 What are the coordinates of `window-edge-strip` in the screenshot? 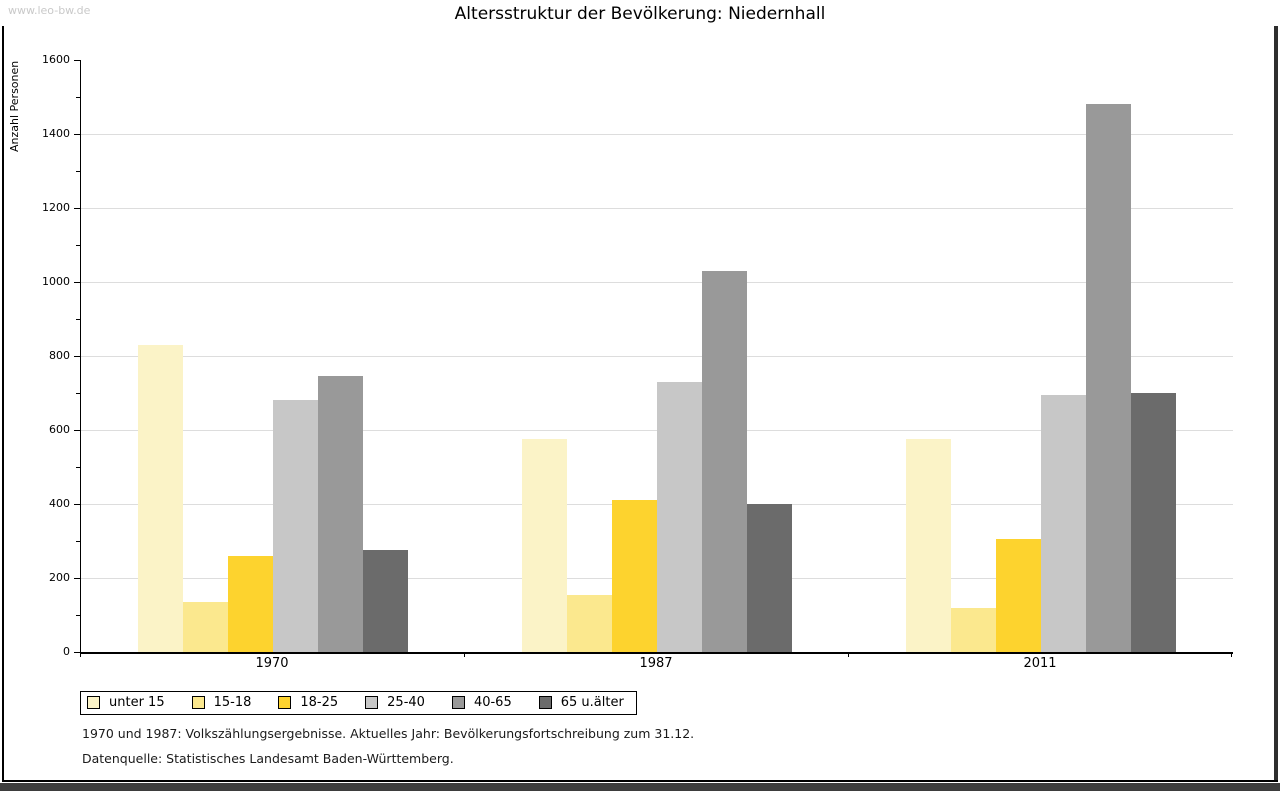 It's located at (640, 787).